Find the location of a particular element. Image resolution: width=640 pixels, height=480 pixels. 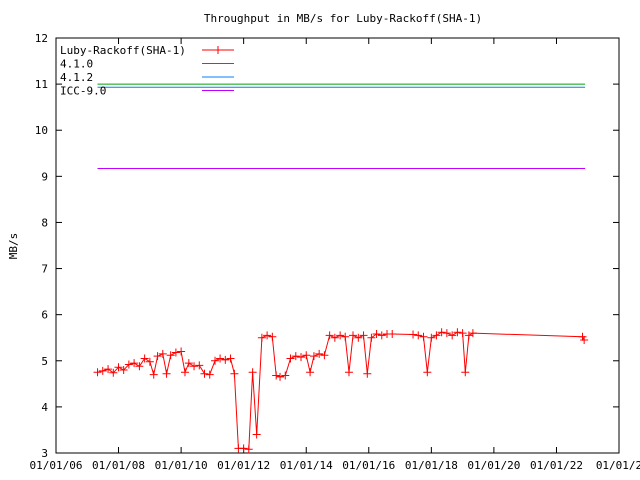

y-tick-label: 9 is located at coordinates (44, 176).